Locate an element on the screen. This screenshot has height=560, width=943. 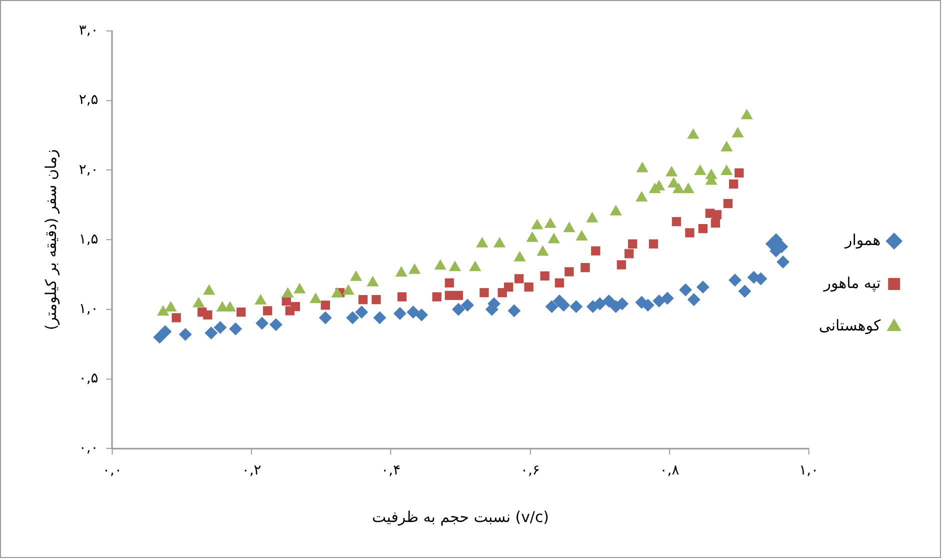
x-tick-label: ۰,۸ is located at coordinates (670, 470).